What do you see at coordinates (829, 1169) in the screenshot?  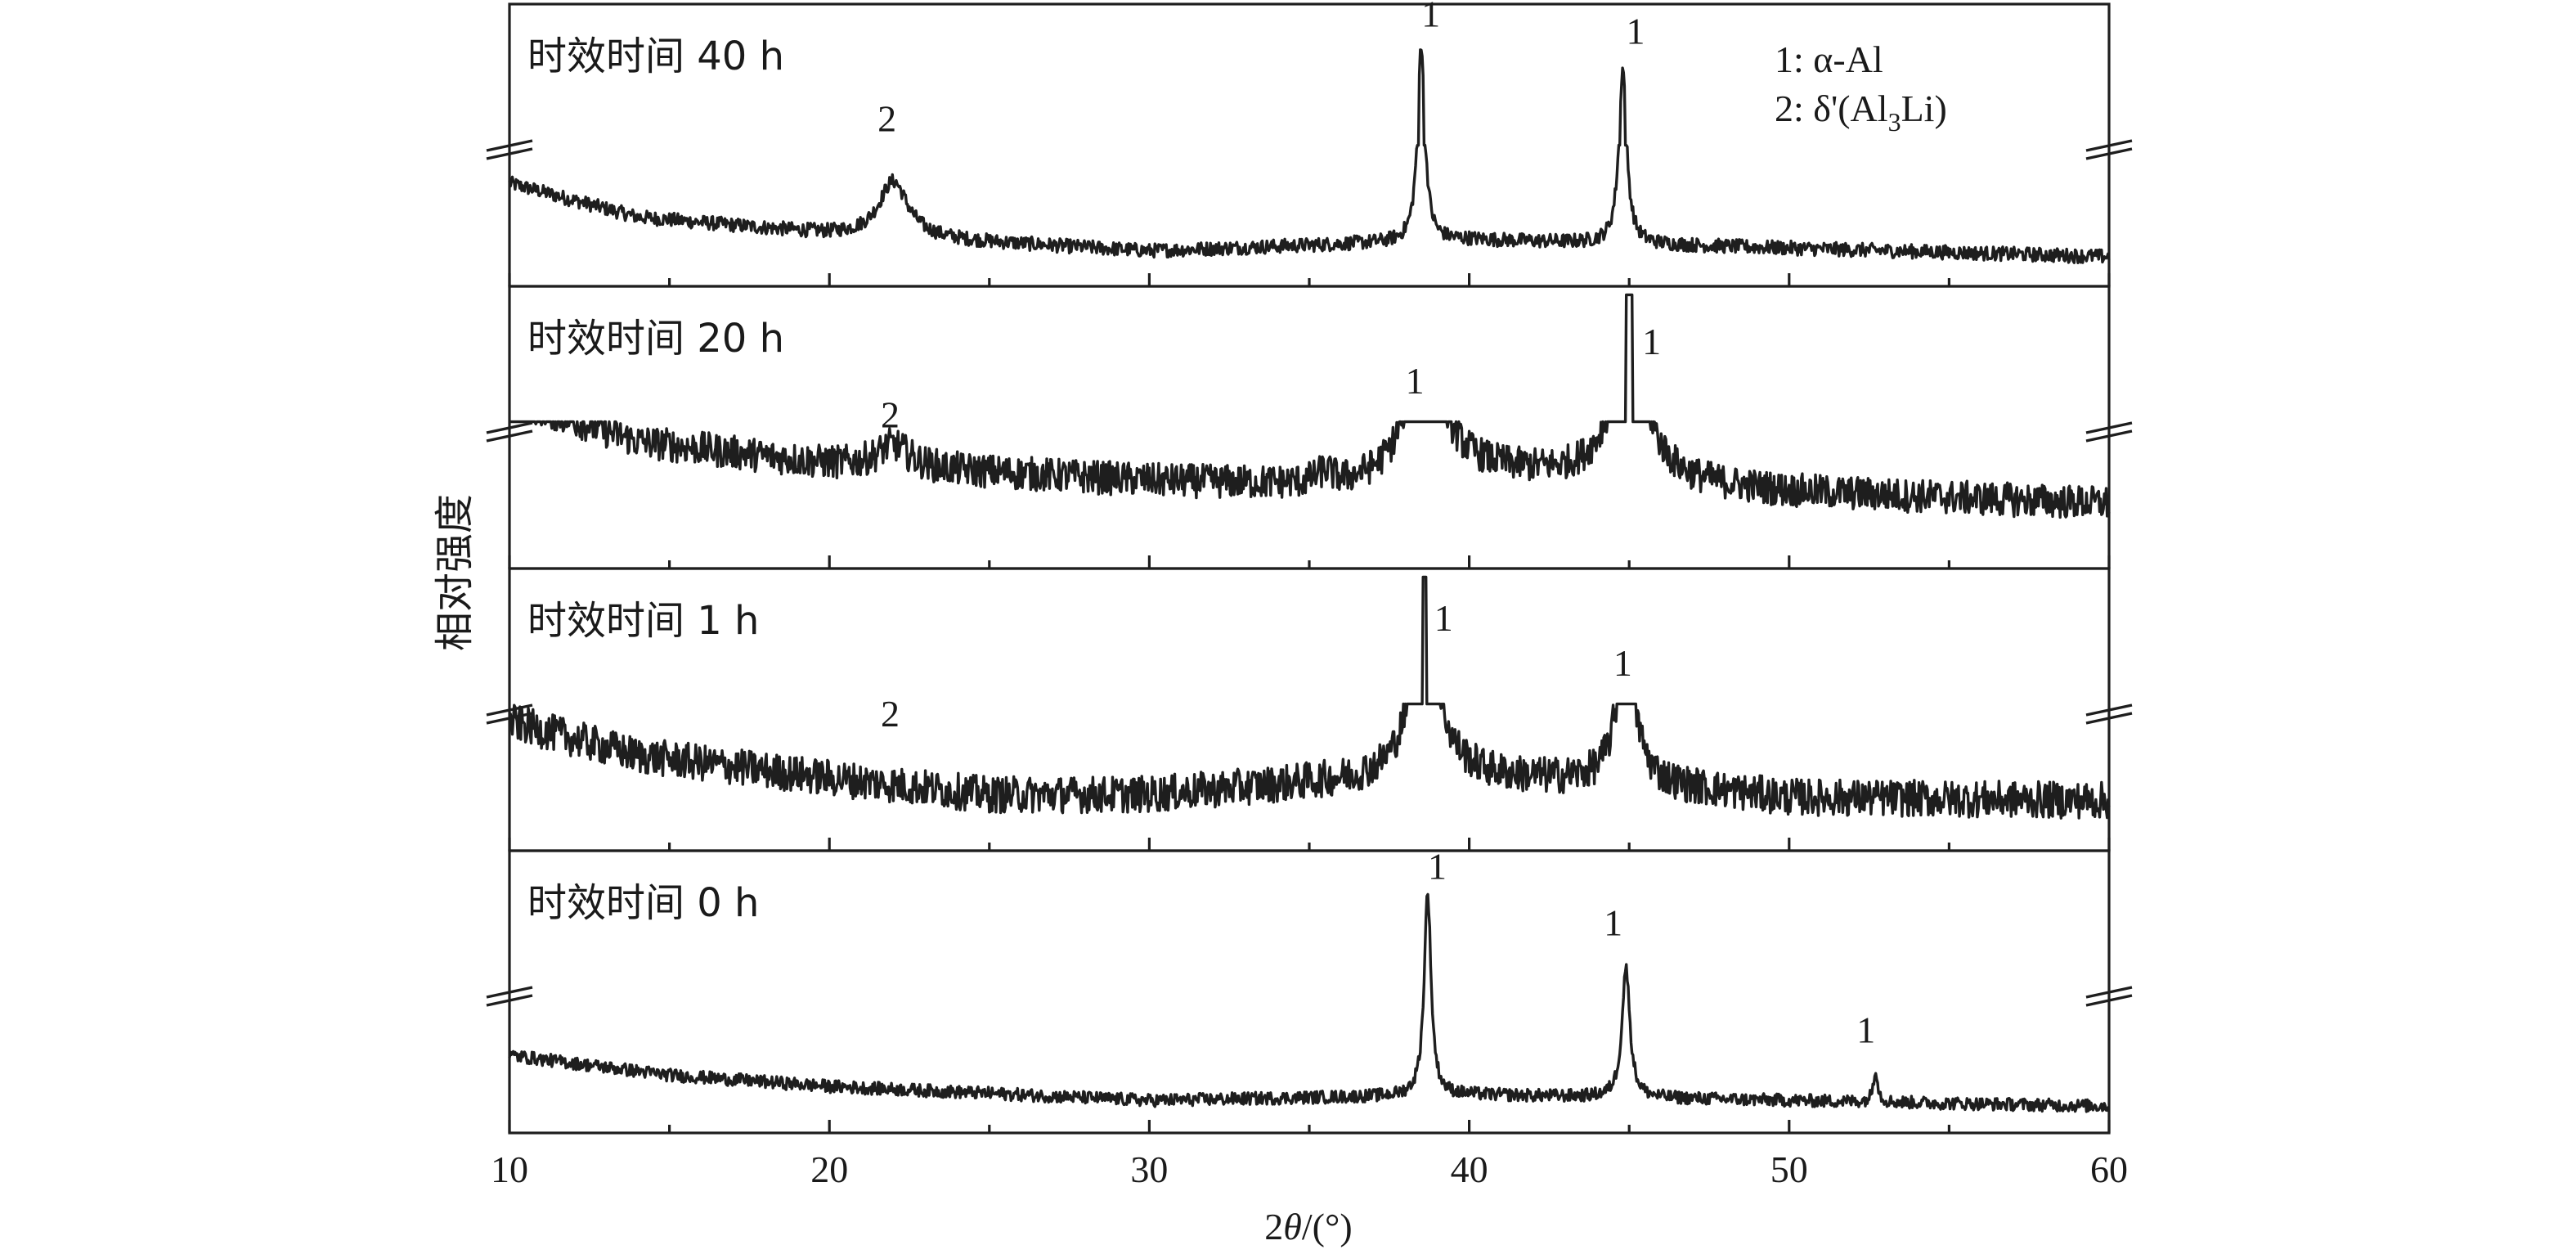 I see `x-tick-label: 20` at bounding box center [829, 1169].